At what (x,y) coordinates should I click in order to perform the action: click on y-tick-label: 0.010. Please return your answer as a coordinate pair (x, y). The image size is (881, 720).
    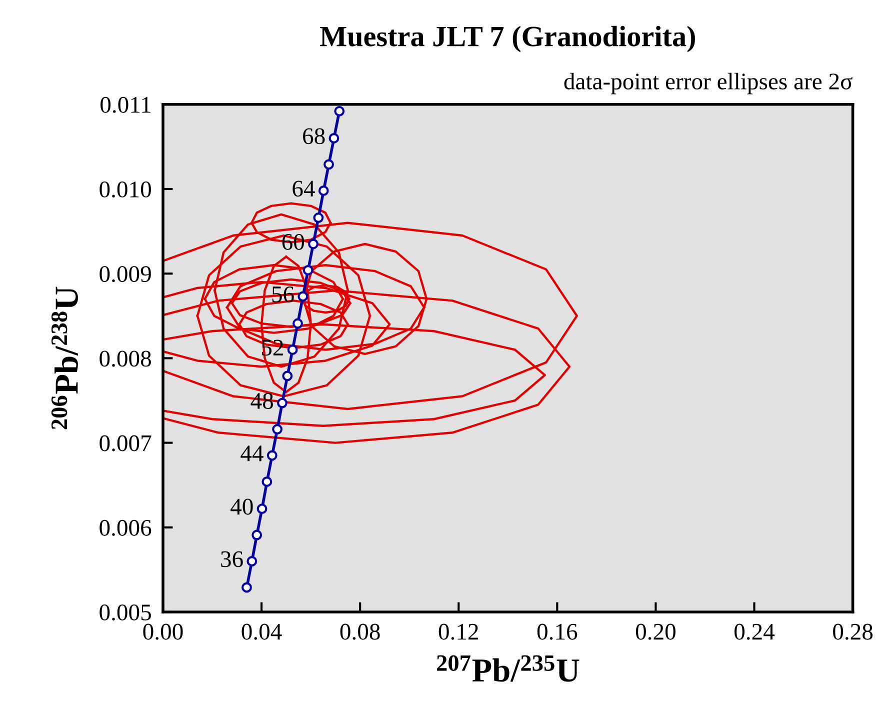
    Looking at the image, I should click on (125, 189).